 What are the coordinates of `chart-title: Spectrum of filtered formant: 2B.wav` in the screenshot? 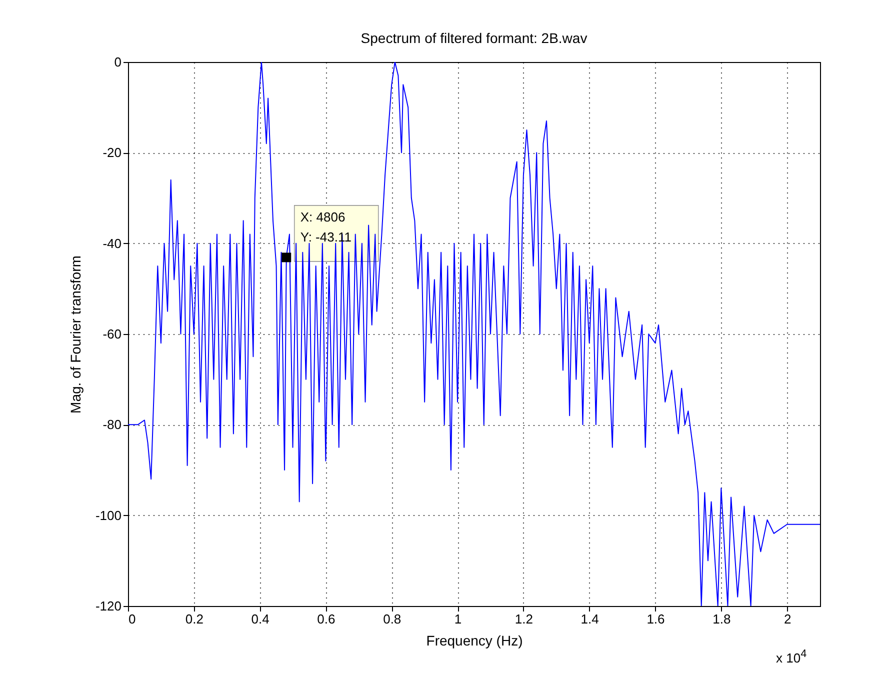 It's located at (474, 38).